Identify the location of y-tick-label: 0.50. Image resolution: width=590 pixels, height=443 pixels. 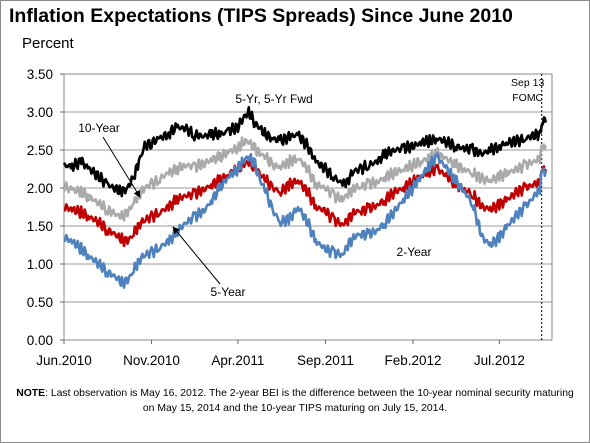
(40, 302).